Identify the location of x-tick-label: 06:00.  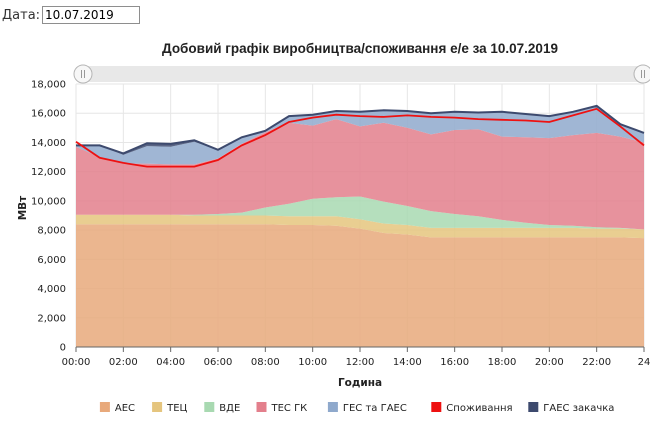
(218, 362).